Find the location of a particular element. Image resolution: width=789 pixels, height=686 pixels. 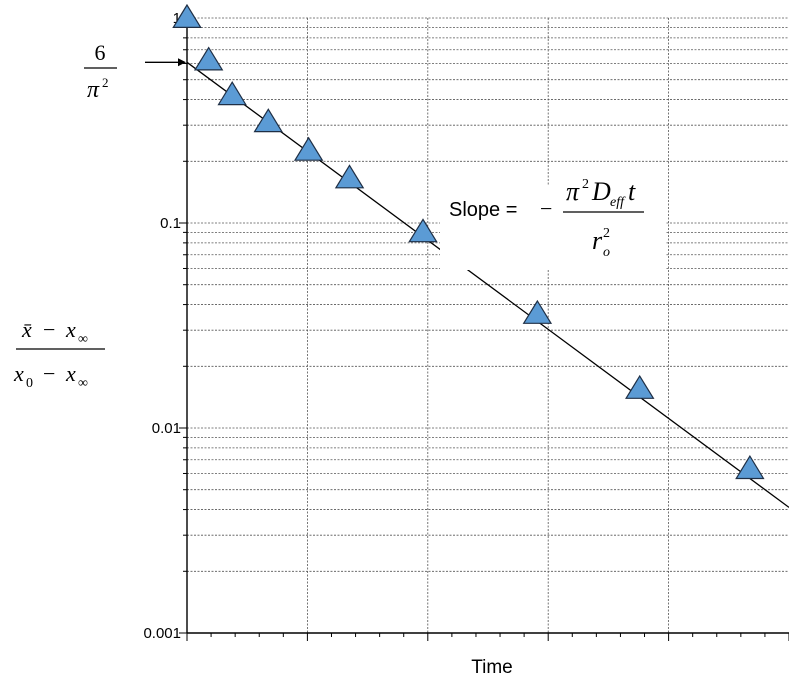

slope-label: Slope = is located at coordinates (483, 210).